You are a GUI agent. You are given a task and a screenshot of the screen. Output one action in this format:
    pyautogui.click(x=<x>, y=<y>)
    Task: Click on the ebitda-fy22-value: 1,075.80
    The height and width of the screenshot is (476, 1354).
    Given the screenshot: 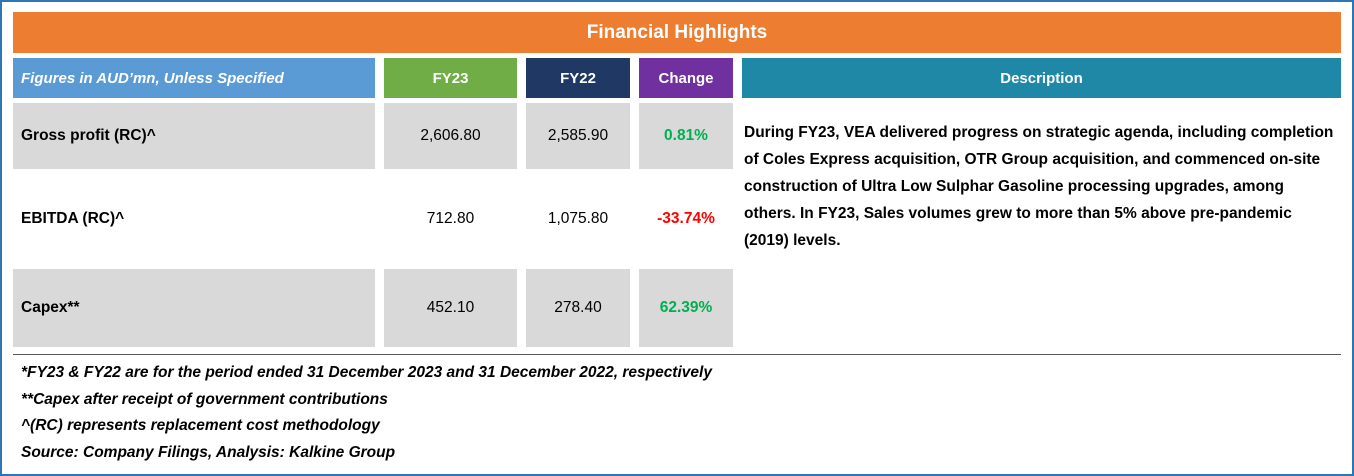 What is the action you would take?
    pyautogui.click(x=578, y=219)
    